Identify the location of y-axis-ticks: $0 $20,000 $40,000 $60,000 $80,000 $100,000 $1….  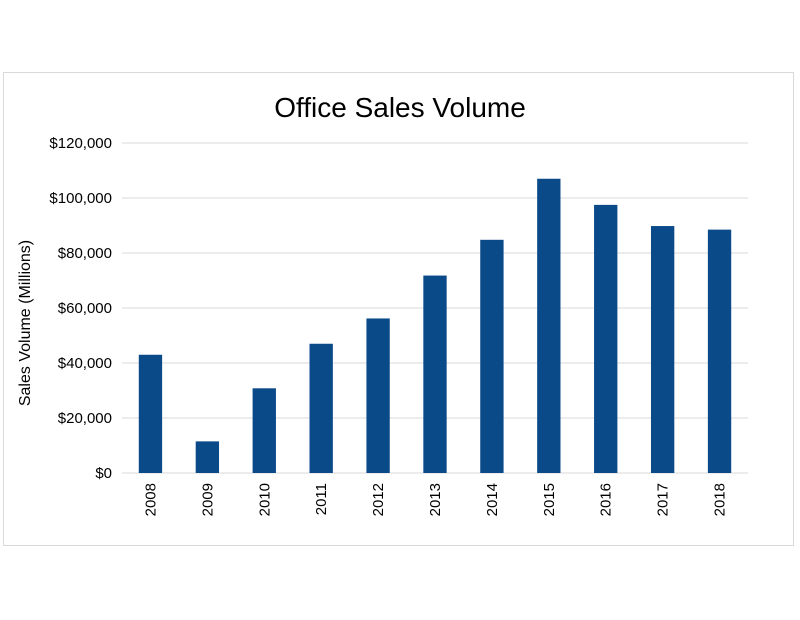
(80, 308).